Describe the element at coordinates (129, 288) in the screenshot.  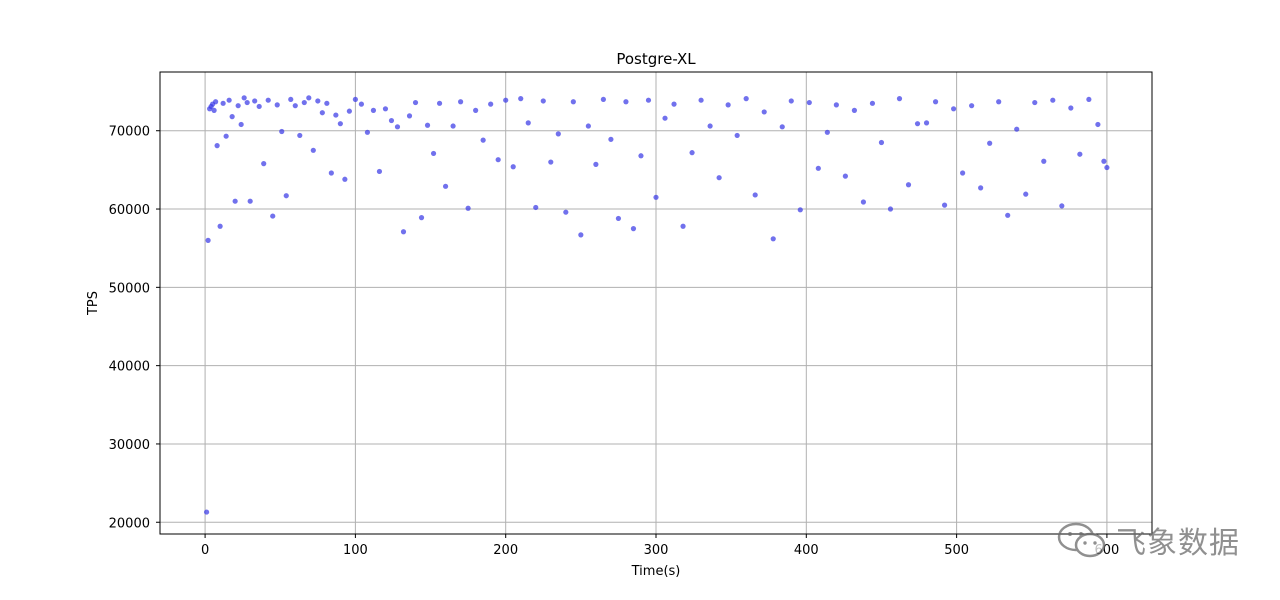
I see `y-tick-label: 50000` at that location.